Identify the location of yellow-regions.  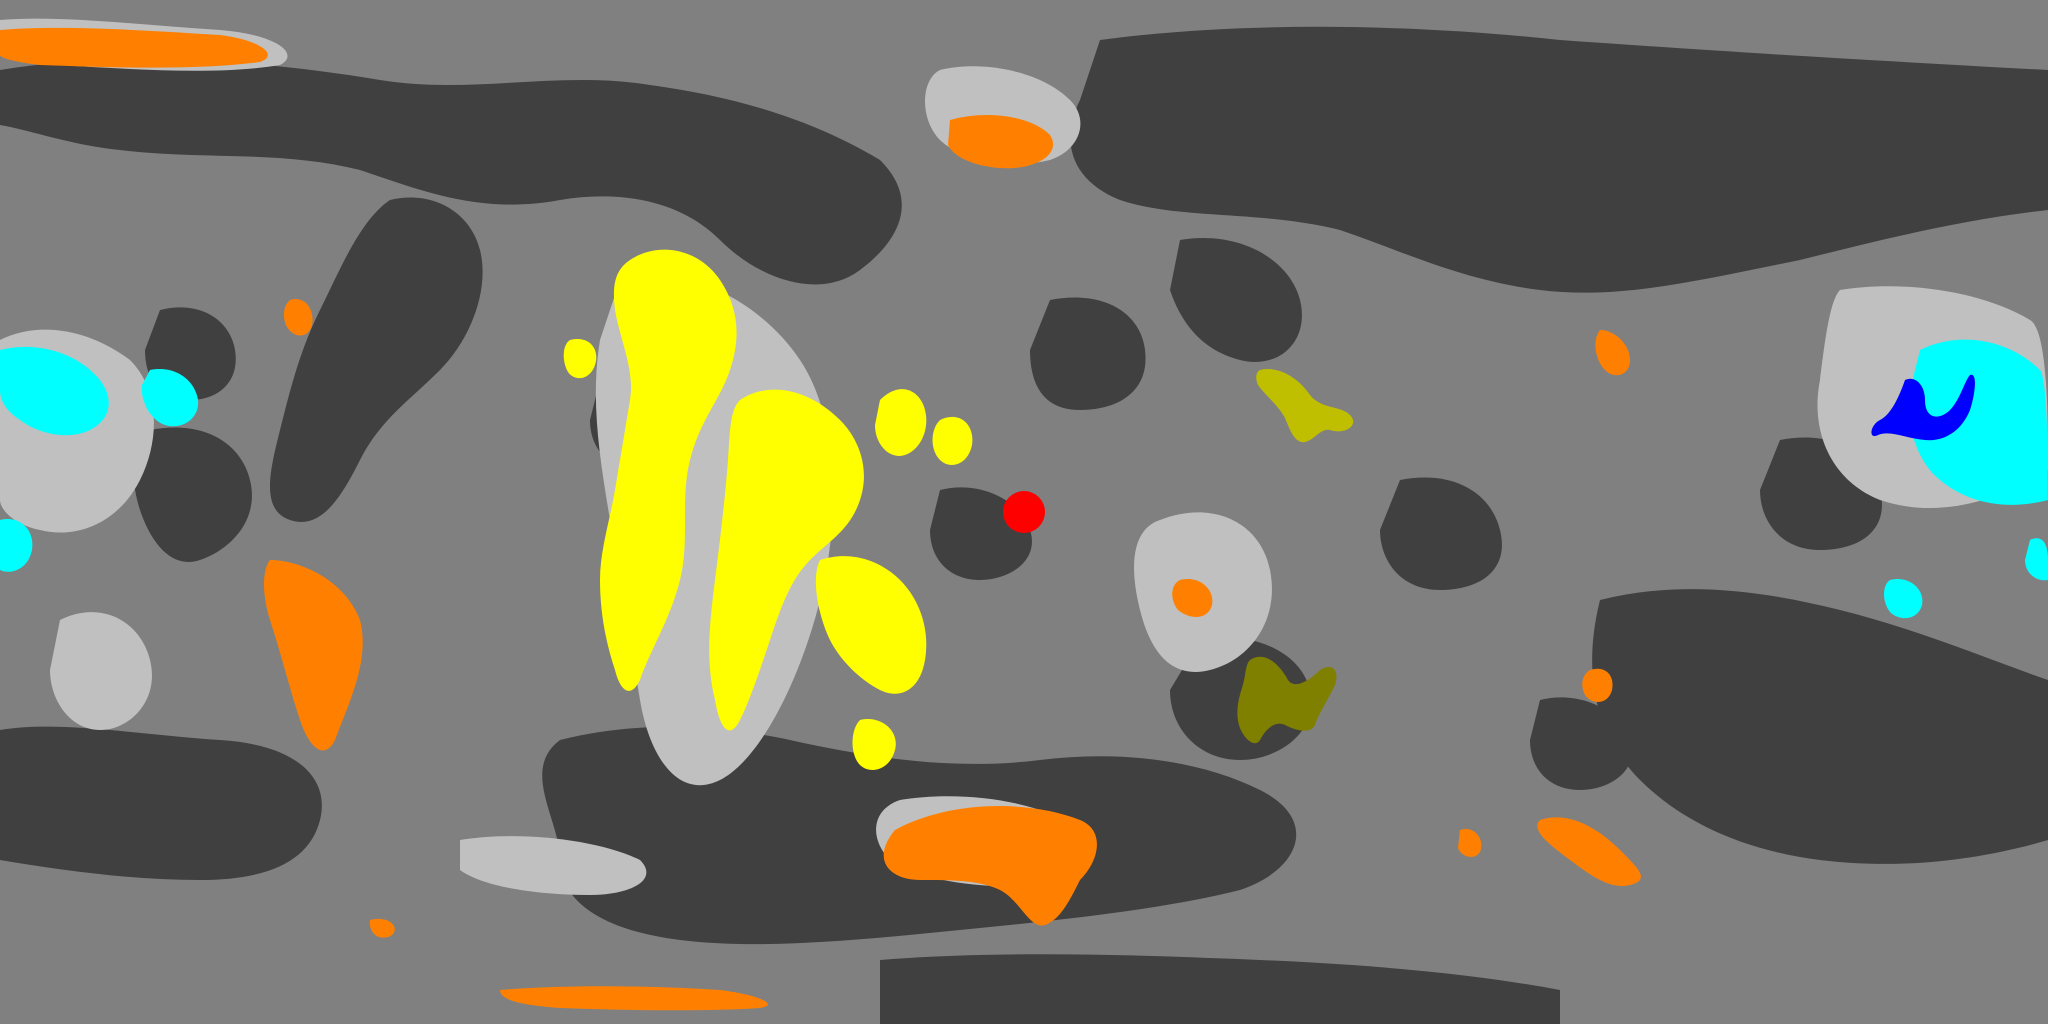
(768, 509).